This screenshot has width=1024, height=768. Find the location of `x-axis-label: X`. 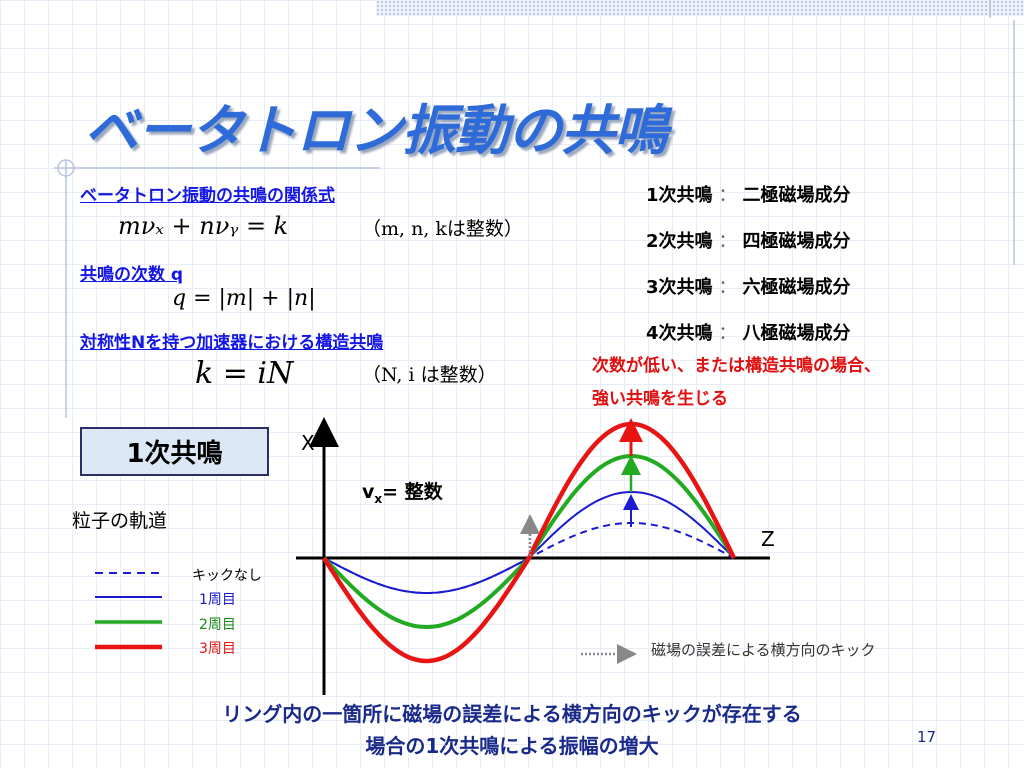

x-axis-label: X is located at coordinates (308, 443).